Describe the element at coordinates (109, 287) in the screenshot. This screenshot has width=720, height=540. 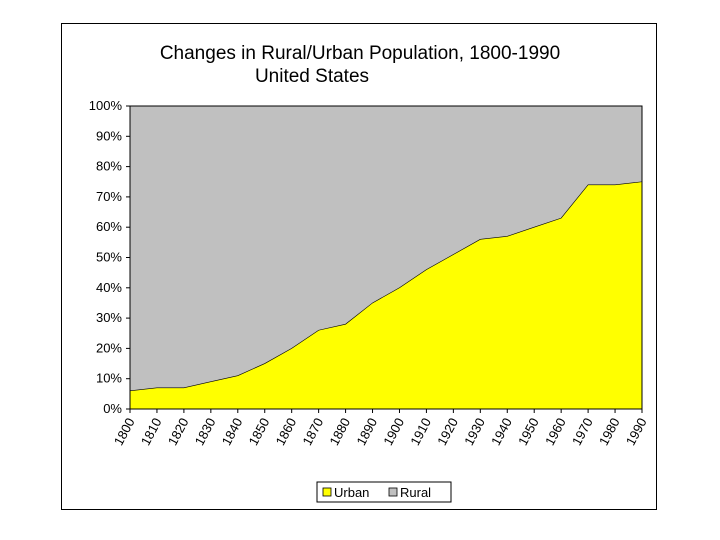
I see `y-tick-label: 40%` at that location.